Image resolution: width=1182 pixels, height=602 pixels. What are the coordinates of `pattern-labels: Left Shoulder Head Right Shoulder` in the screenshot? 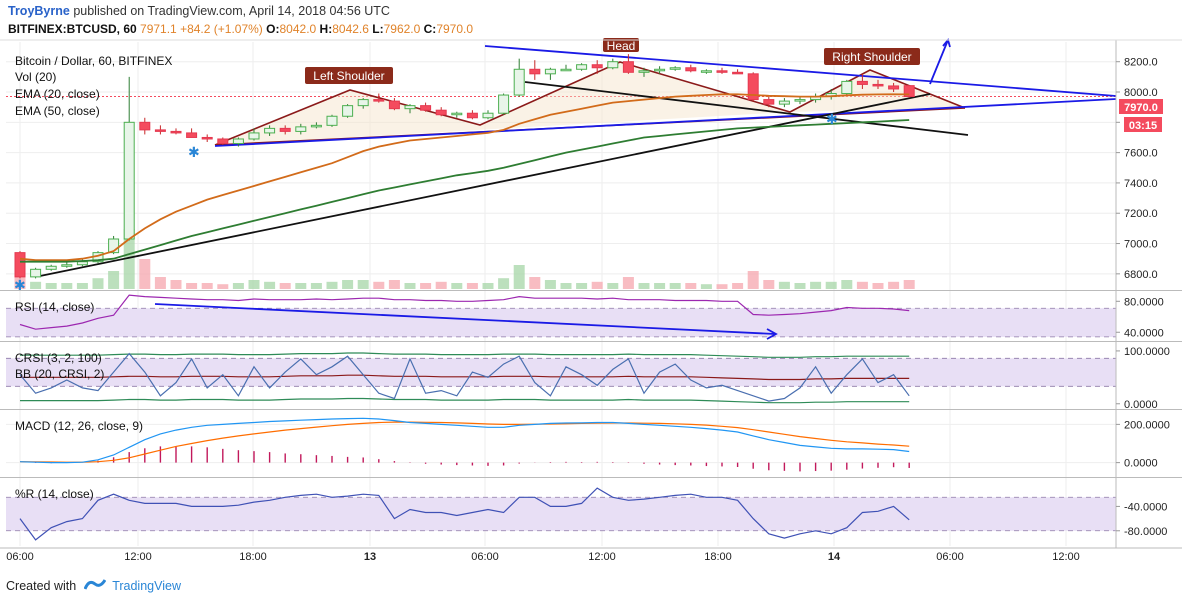 It's located at (612, 61).